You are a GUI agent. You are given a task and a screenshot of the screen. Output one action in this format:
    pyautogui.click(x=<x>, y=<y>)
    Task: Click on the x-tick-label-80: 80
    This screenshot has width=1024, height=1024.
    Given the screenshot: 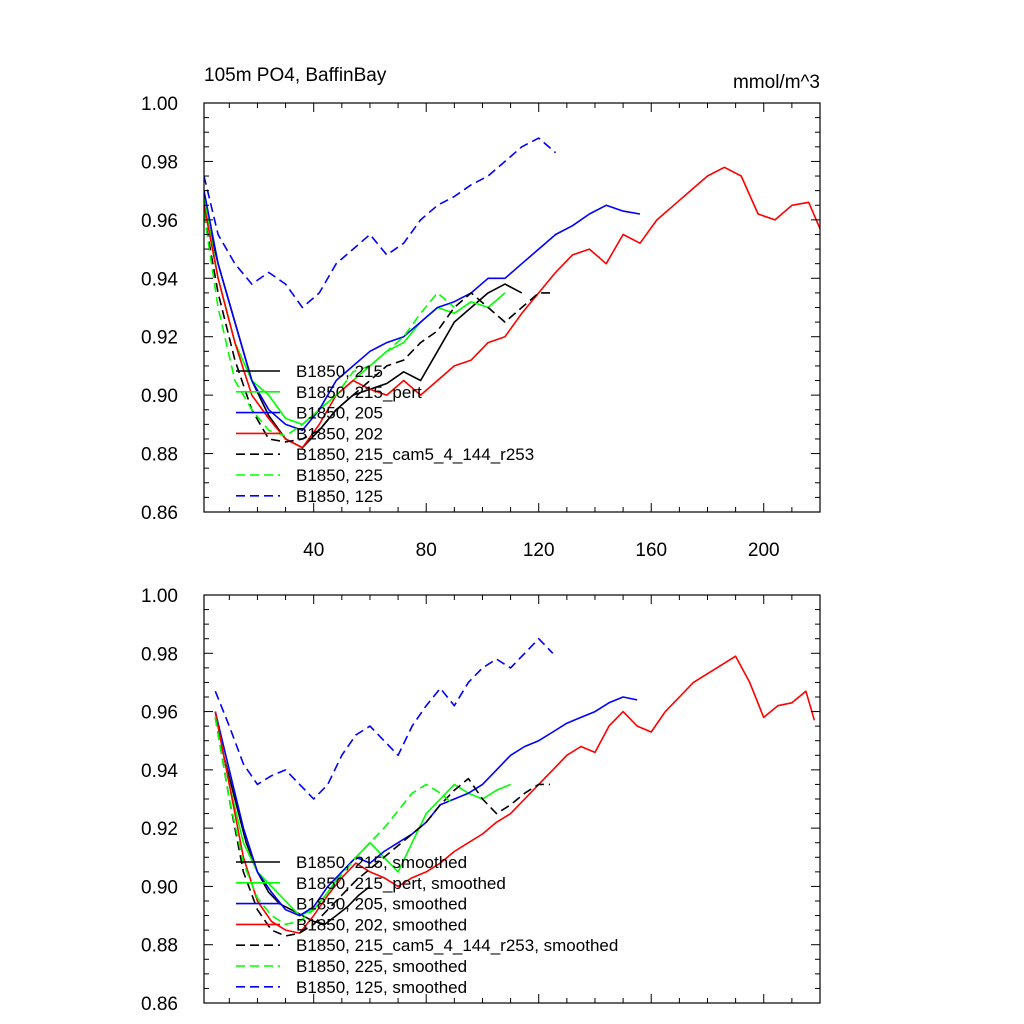 What is the action you would take?
    pyautogui.click(x=426, y=550)
    